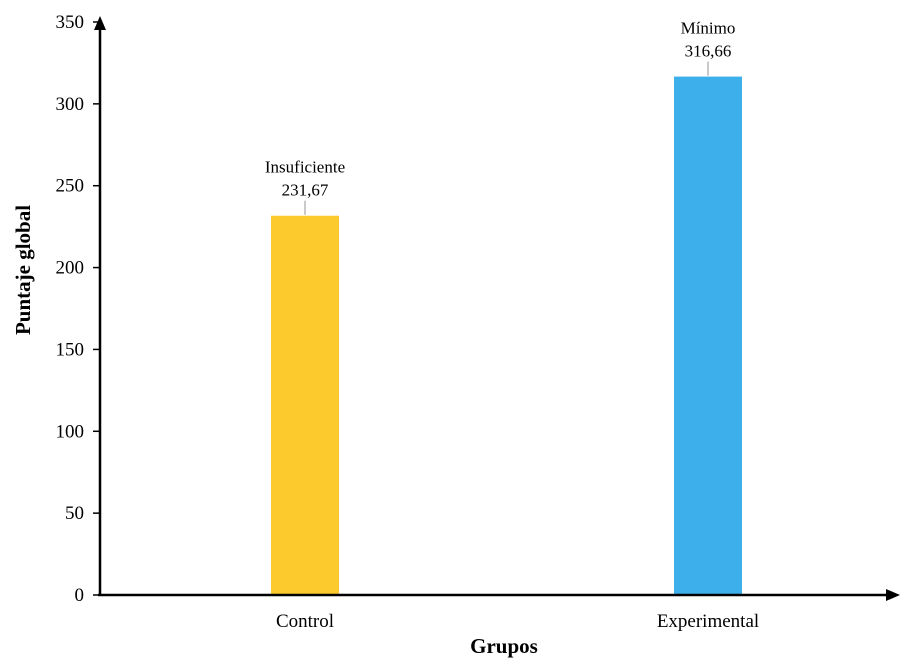  What do you see at coordinates (100, 23) in the screenshot?
I see `y-axis-arrow` at bounding box center [100, 23].